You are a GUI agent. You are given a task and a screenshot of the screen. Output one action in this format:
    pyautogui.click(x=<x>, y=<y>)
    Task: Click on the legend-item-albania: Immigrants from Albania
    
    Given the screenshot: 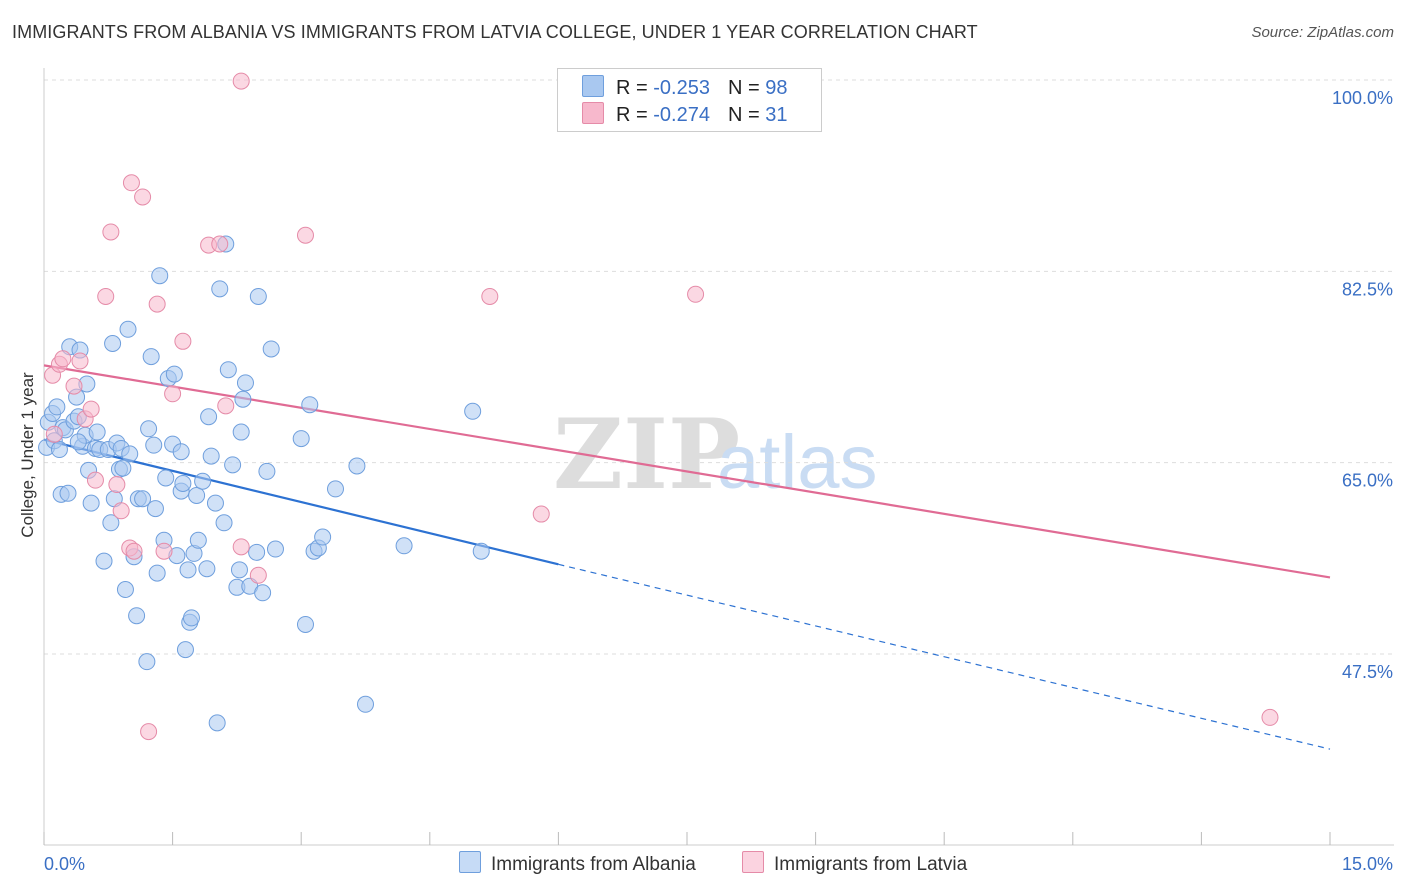 What is the action you would take?
    pyautogui.click(x=577, y=864)
    